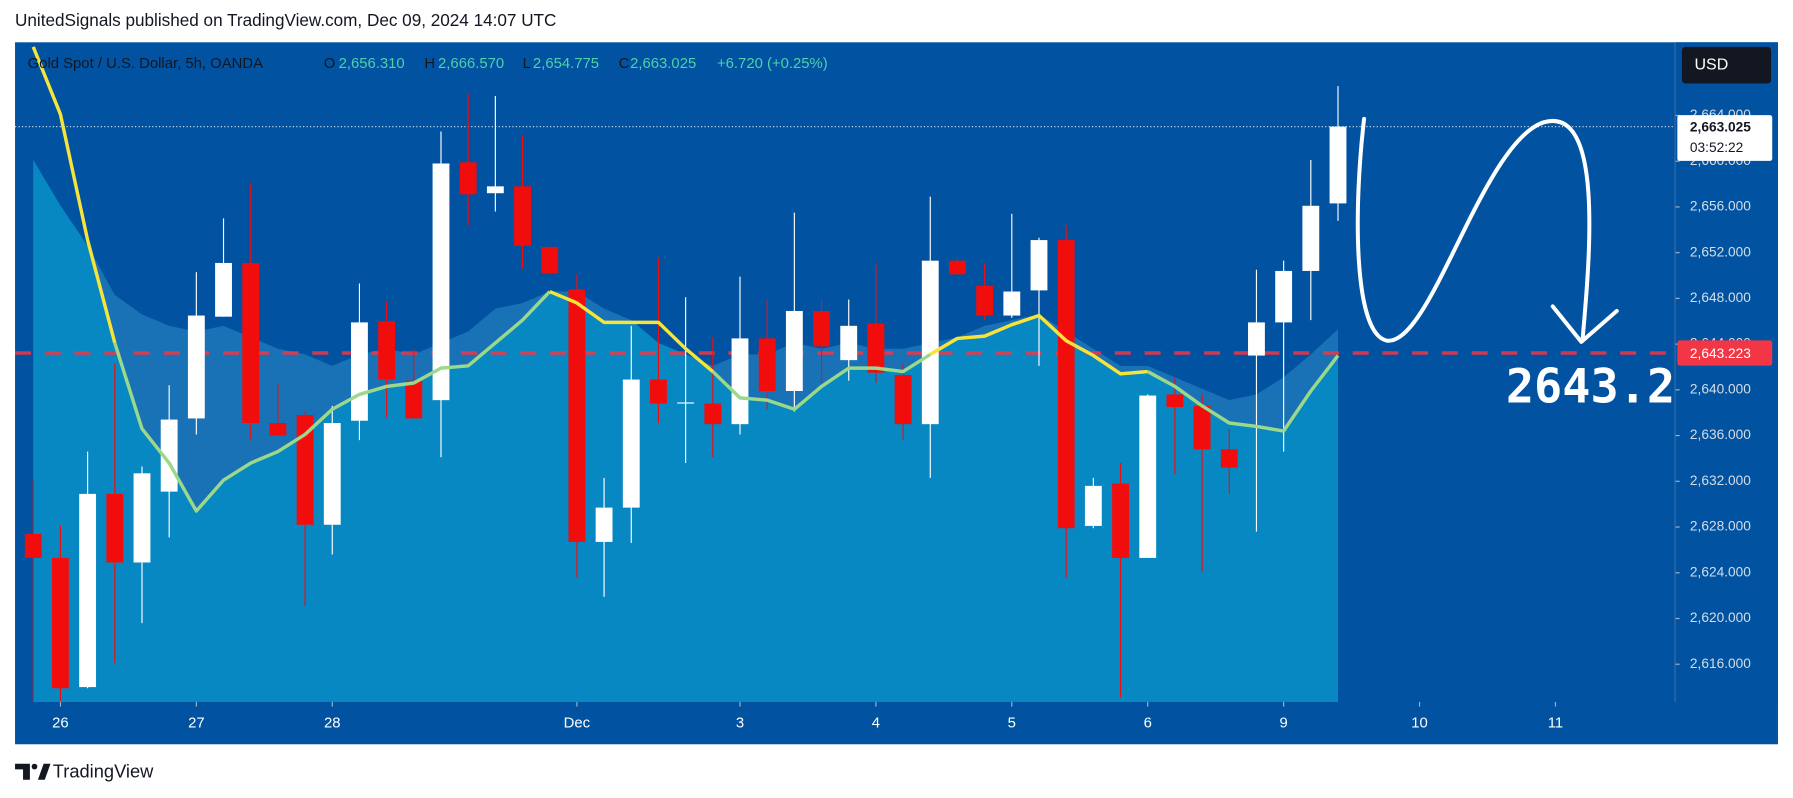 The width and height of the screenshot is (1793, 798). I want to click on level-label: 2,643.223, so click(1720, 353).